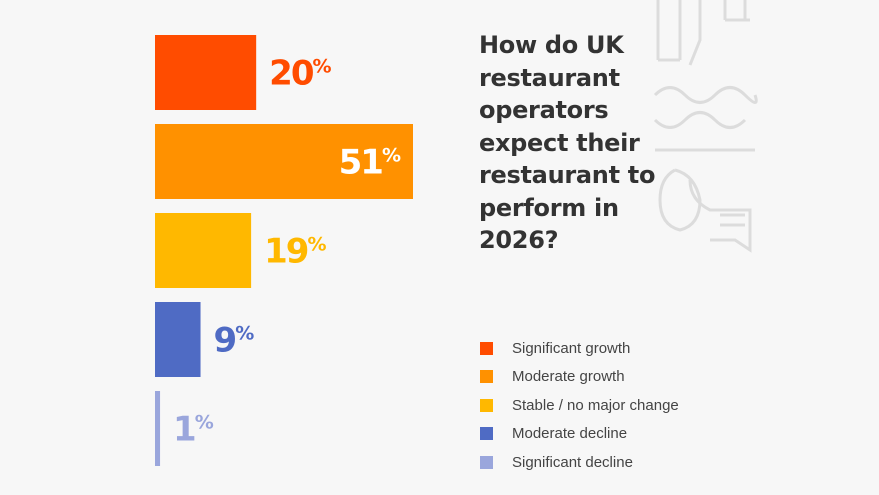 Image resolution: width=879 pixels, height=495 pixels. Describe the element at coordinates (234, 341) in the screenshot. I see `data-label: 9%` at that location.